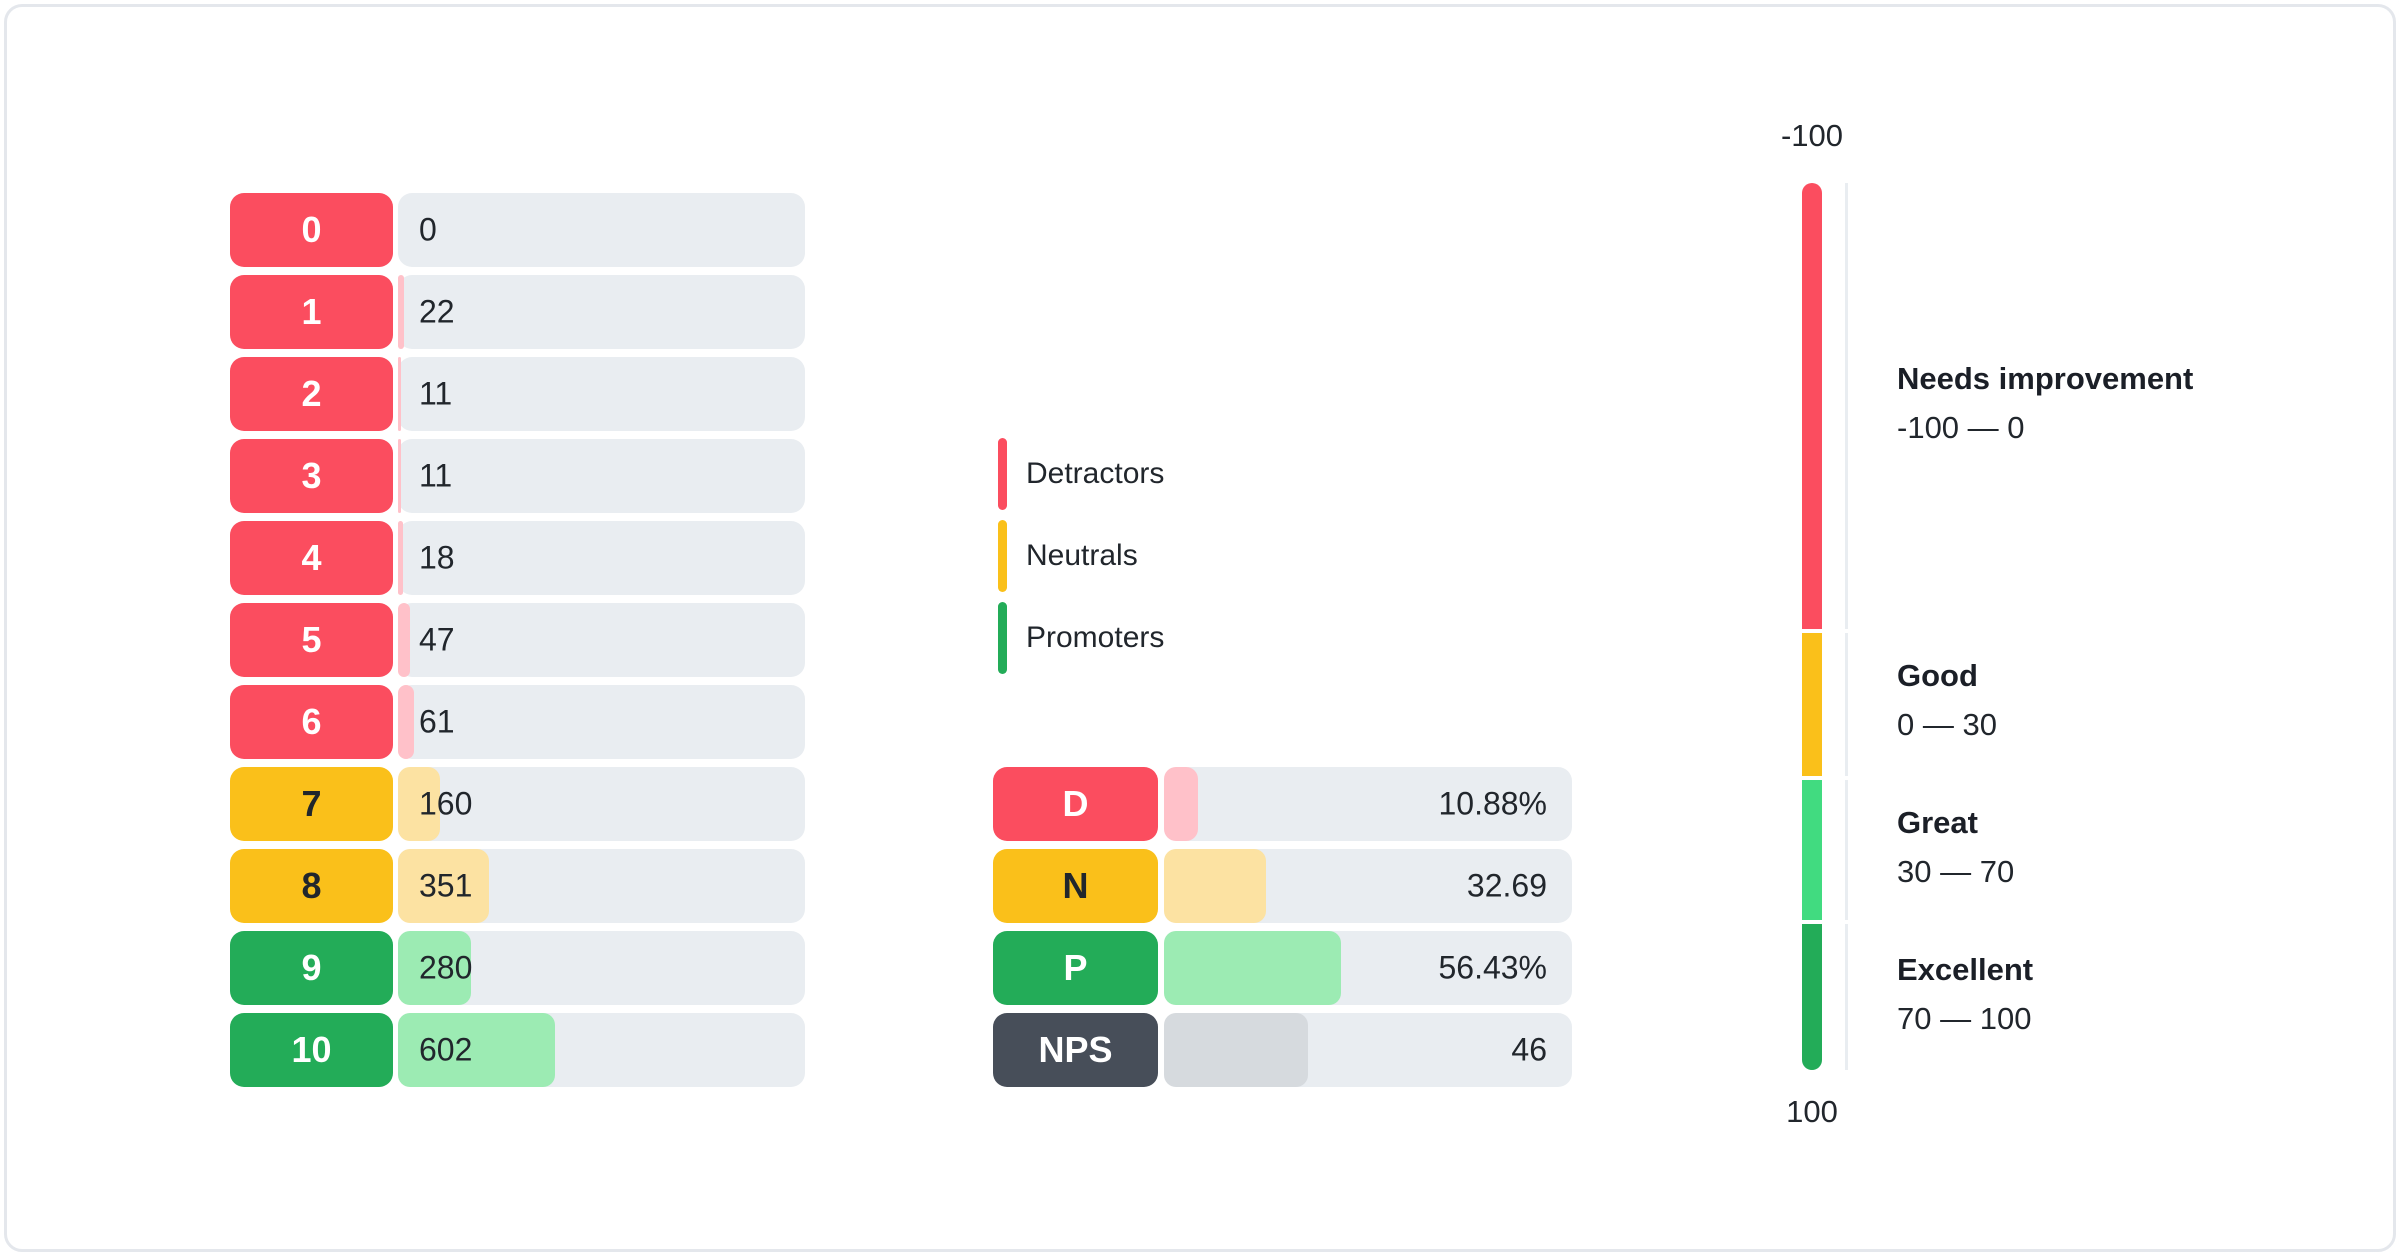 The width and height of the screenshot is (2400, 1256). What do you see at coordinates (2045, 378) in the screenshot?
I see `zone-title: Needs improvement` at bounding box center [2045, 378].